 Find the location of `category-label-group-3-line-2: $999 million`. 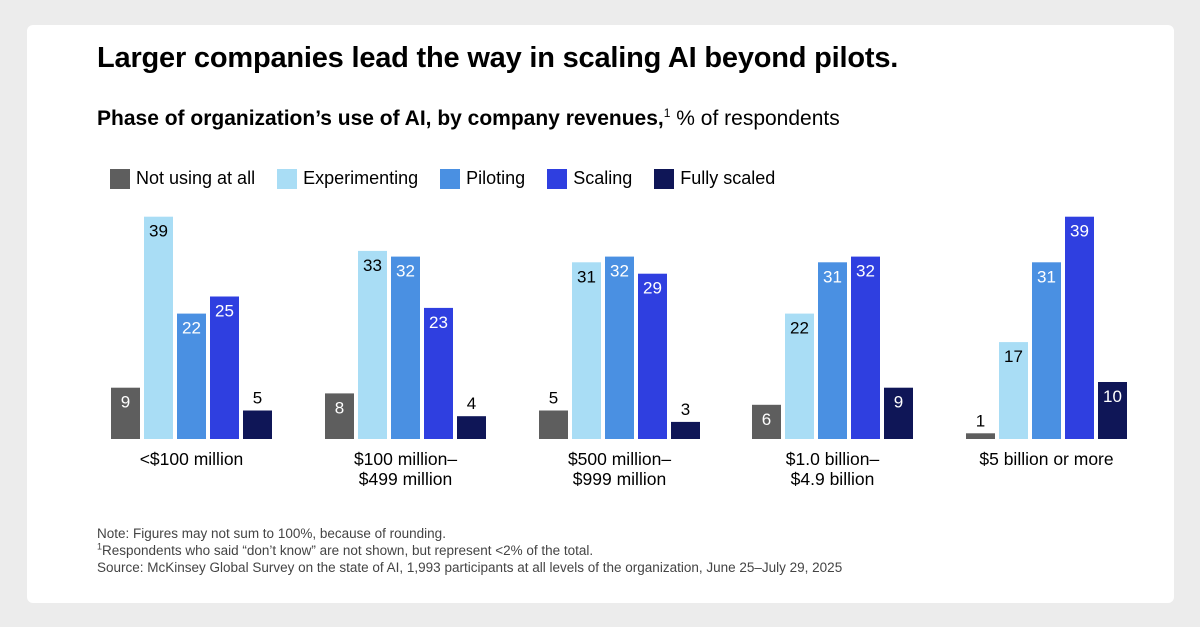

category-label-group-3-line-2: $999 million is located at coordinates (619, 479).